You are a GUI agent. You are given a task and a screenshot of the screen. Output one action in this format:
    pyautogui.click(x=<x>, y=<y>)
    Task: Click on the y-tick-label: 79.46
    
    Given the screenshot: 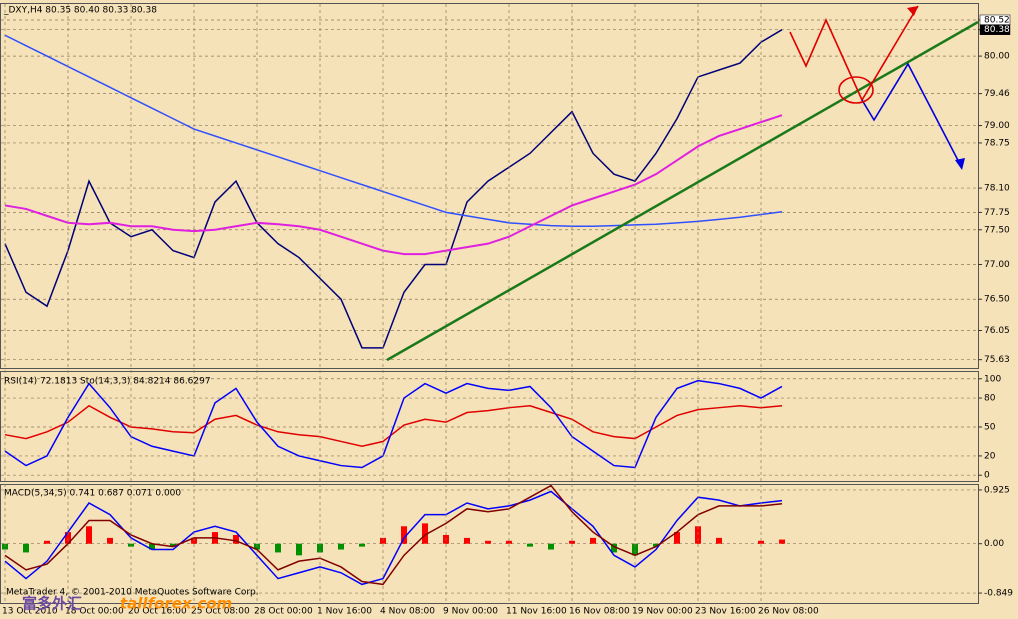 What is the action you would take?
    pyautogui.click(x=997, y=94)
    